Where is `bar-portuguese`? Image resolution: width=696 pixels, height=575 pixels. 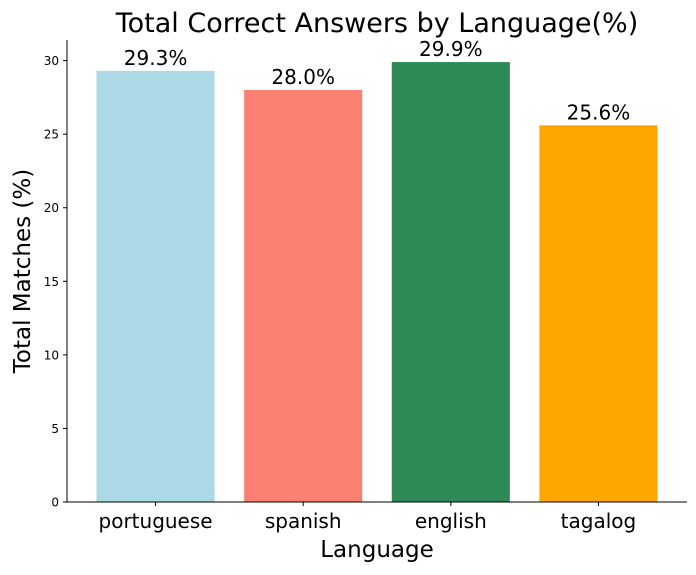
bar-portuguese is located at coordinates (155, 286).